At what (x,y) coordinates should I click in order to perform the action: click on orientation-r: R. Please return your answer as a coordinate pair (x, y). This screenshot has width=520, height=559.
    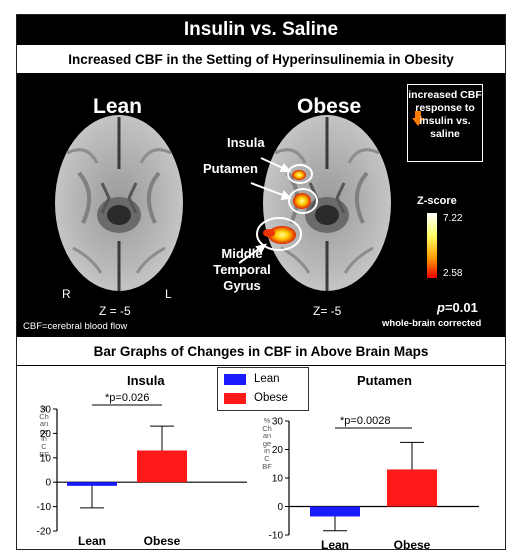
    Looking at the image, I should click on (66, 294).